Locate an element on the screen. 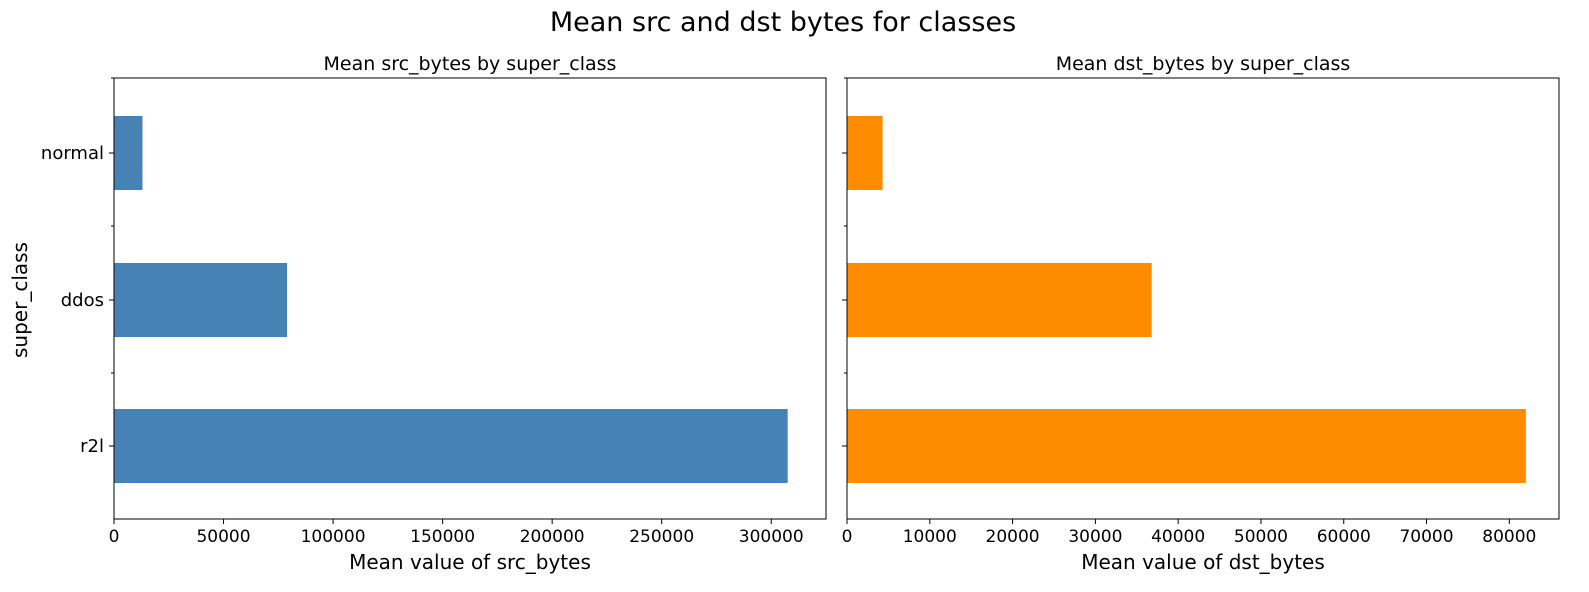  panel-title-src: Mean src_bytes by super_class is located at coordinates (470, 64).